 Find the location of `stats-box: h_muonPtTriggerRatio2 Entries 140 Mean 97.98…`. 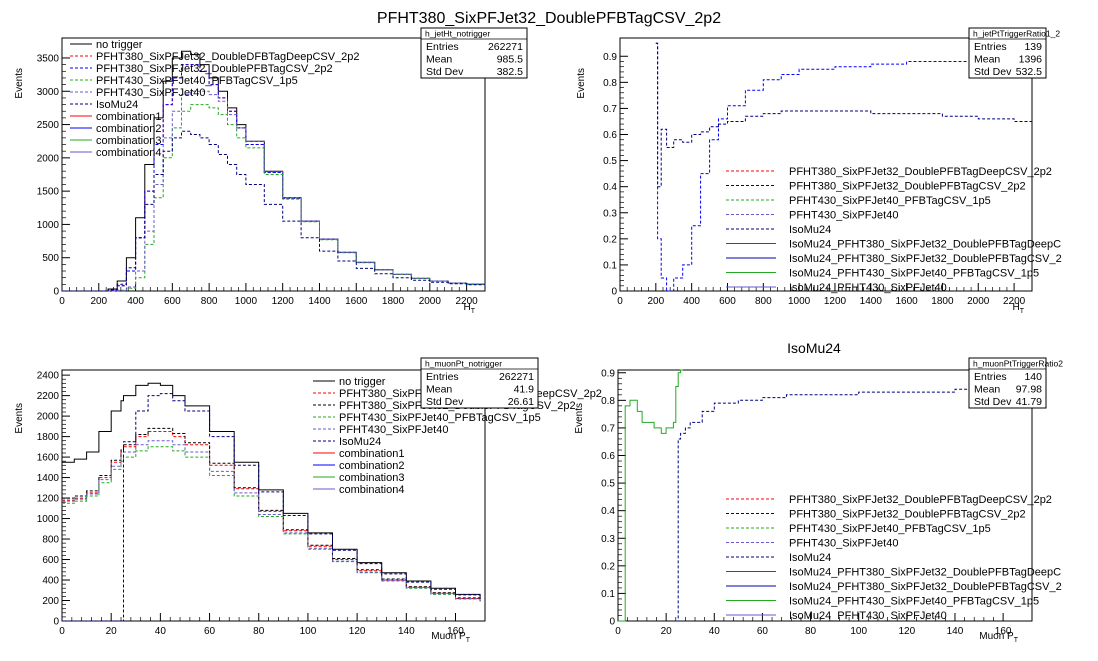

stats-box: h_muonPtTriggerRatio2 Entries 140 Mean 97.98… is located at coordinates (1015, 383).